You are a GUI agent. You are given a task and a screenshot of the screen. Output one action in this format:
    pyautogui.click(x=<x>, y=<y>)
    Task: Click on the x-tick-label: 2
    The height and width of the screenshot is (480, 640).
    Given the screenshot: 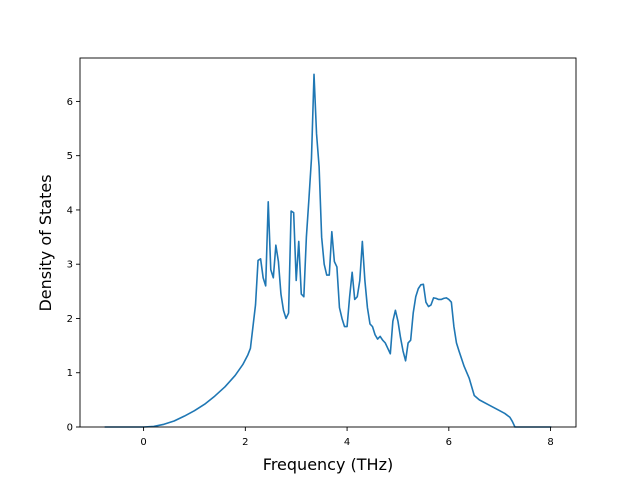 What is the action you would take?
    pyautogui.click(x=245, y=442)
    